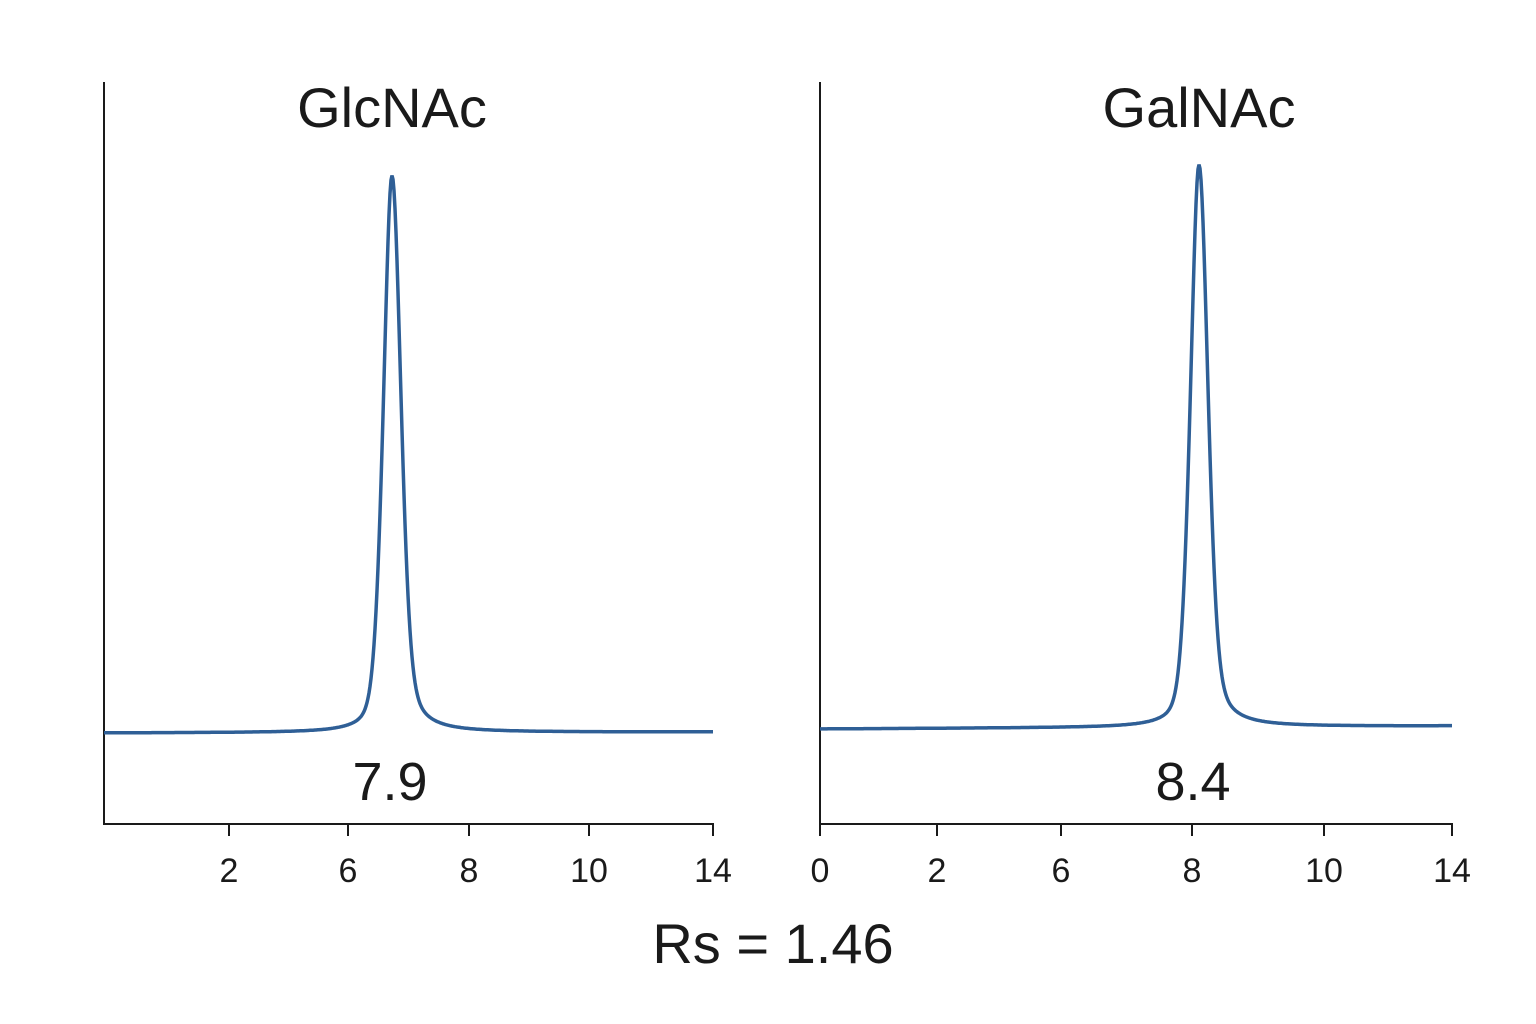  What do you see at coordinates (772, 943) in the screenshot?
I see `resolution-label: Rs = 1.46` at bounding box center [772, 943].